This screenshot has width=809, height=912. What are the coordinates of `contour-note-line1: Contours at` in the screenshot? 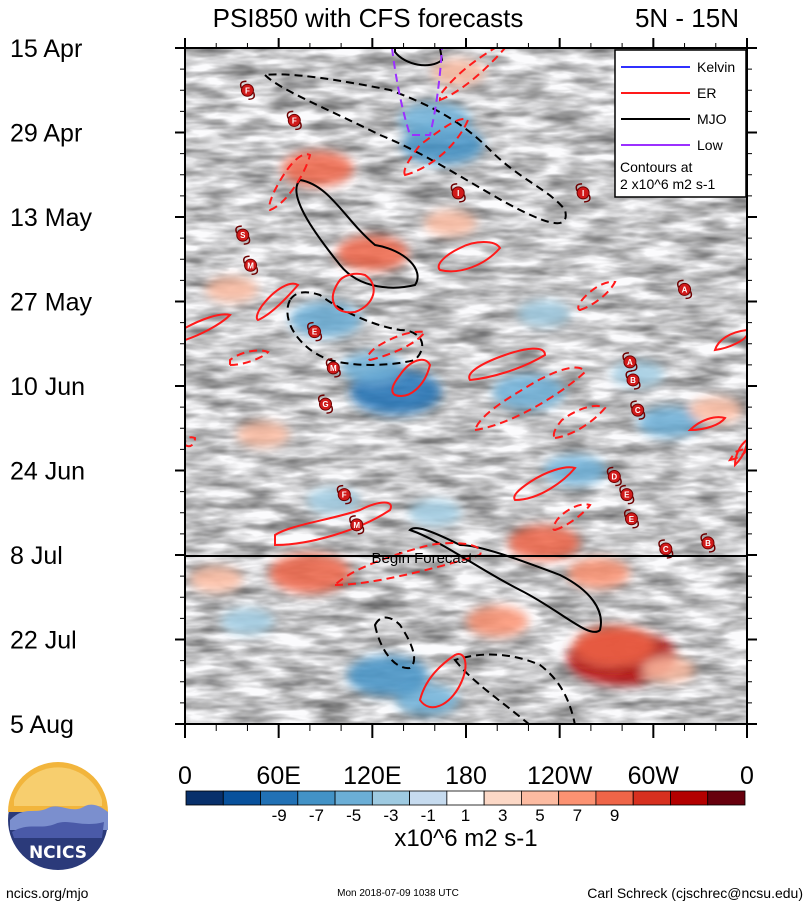 It's located at (656, 167).